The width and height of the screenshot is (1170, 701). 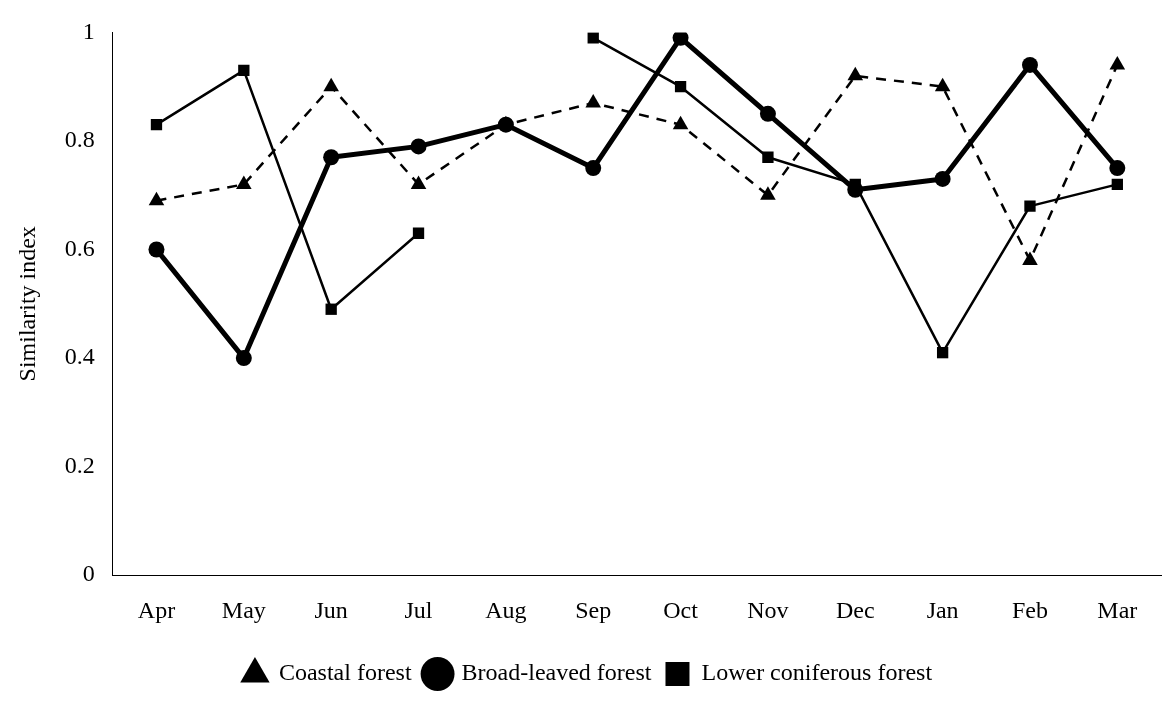 I want to click on x-tick-label: Jun, so click(x=331, y=609).